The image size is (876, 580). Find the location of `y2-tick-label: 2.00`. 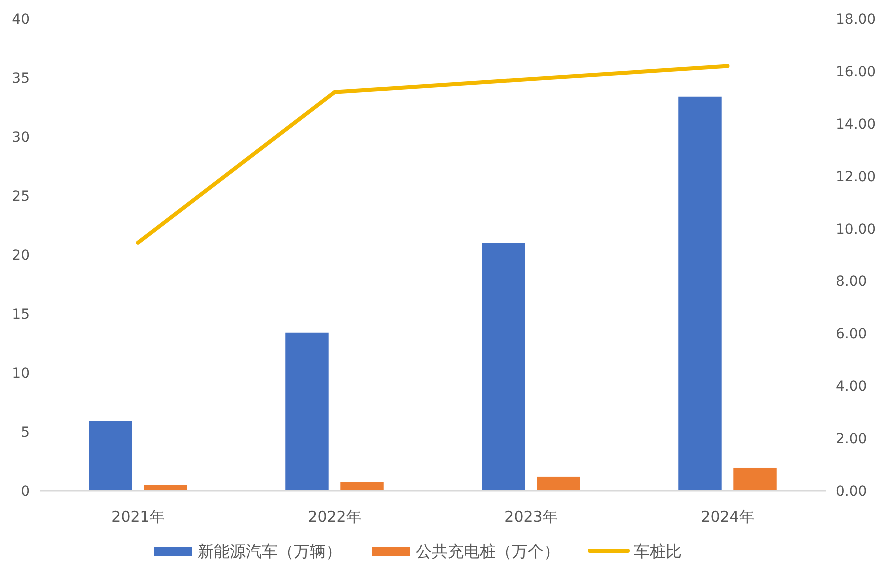

y2-tick-label: 2.00 is located at coordinates (852, 440).